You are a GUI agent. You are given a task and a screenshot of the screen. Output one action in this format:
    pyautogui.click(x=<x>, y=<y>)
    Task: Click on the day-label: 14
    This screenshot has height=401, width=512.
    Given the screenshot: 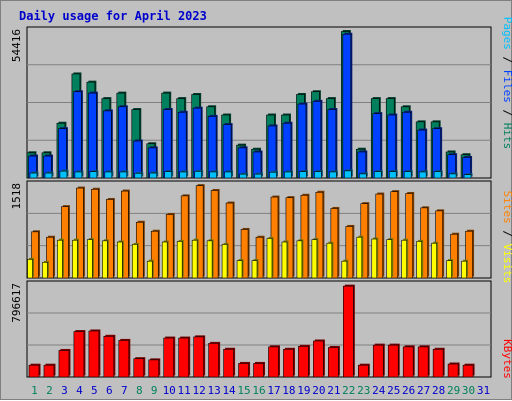 What is the action you would take?
    pyautogui.click(x=229, y=390)
    